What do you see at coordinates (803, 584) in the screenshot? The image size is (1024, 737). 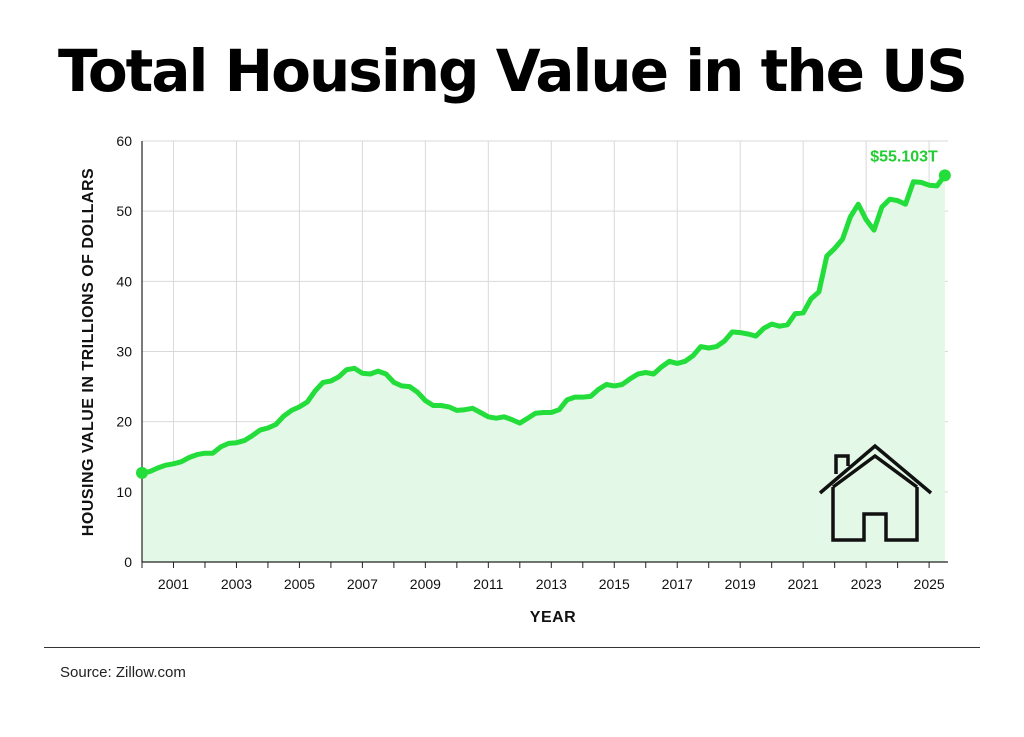 I see `x-tick-label: 2021` at bounding box center [803, 584].